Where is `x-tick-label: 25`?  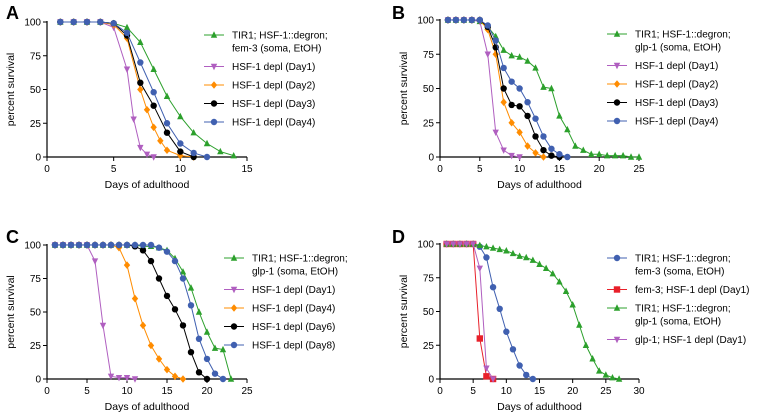
x-tick-label: 25 is located at coordinates (639, 169).